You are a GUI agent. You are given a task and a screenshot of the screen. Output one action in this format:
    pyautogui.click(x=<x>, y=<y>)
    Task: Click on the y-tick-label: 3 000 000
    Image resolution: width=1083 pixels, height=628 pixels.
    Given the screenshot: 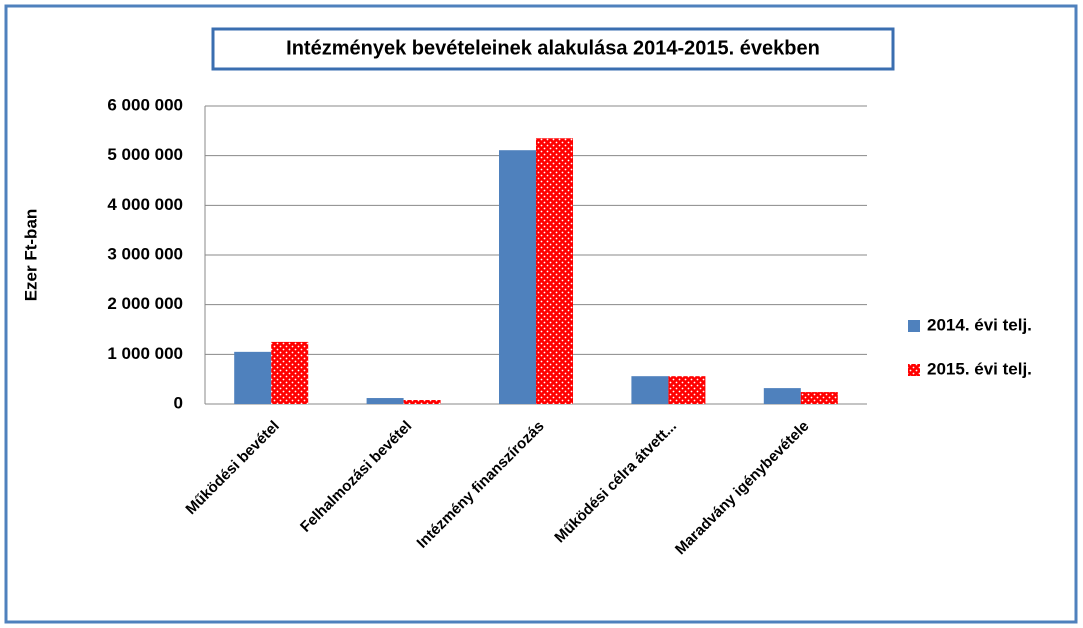 What is the action you would take?
    pyautogui.click(x=145, y=253)
    